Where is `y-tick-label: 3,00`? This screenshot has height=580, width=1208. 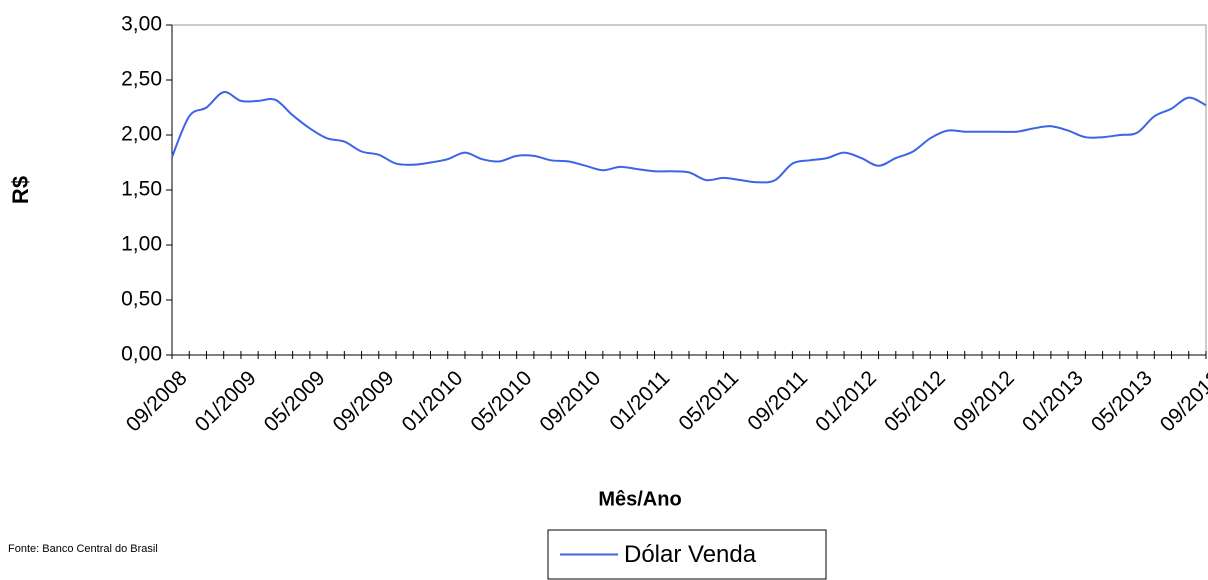
y-tick-label: 3,00 is located at coordinates (141, 24).